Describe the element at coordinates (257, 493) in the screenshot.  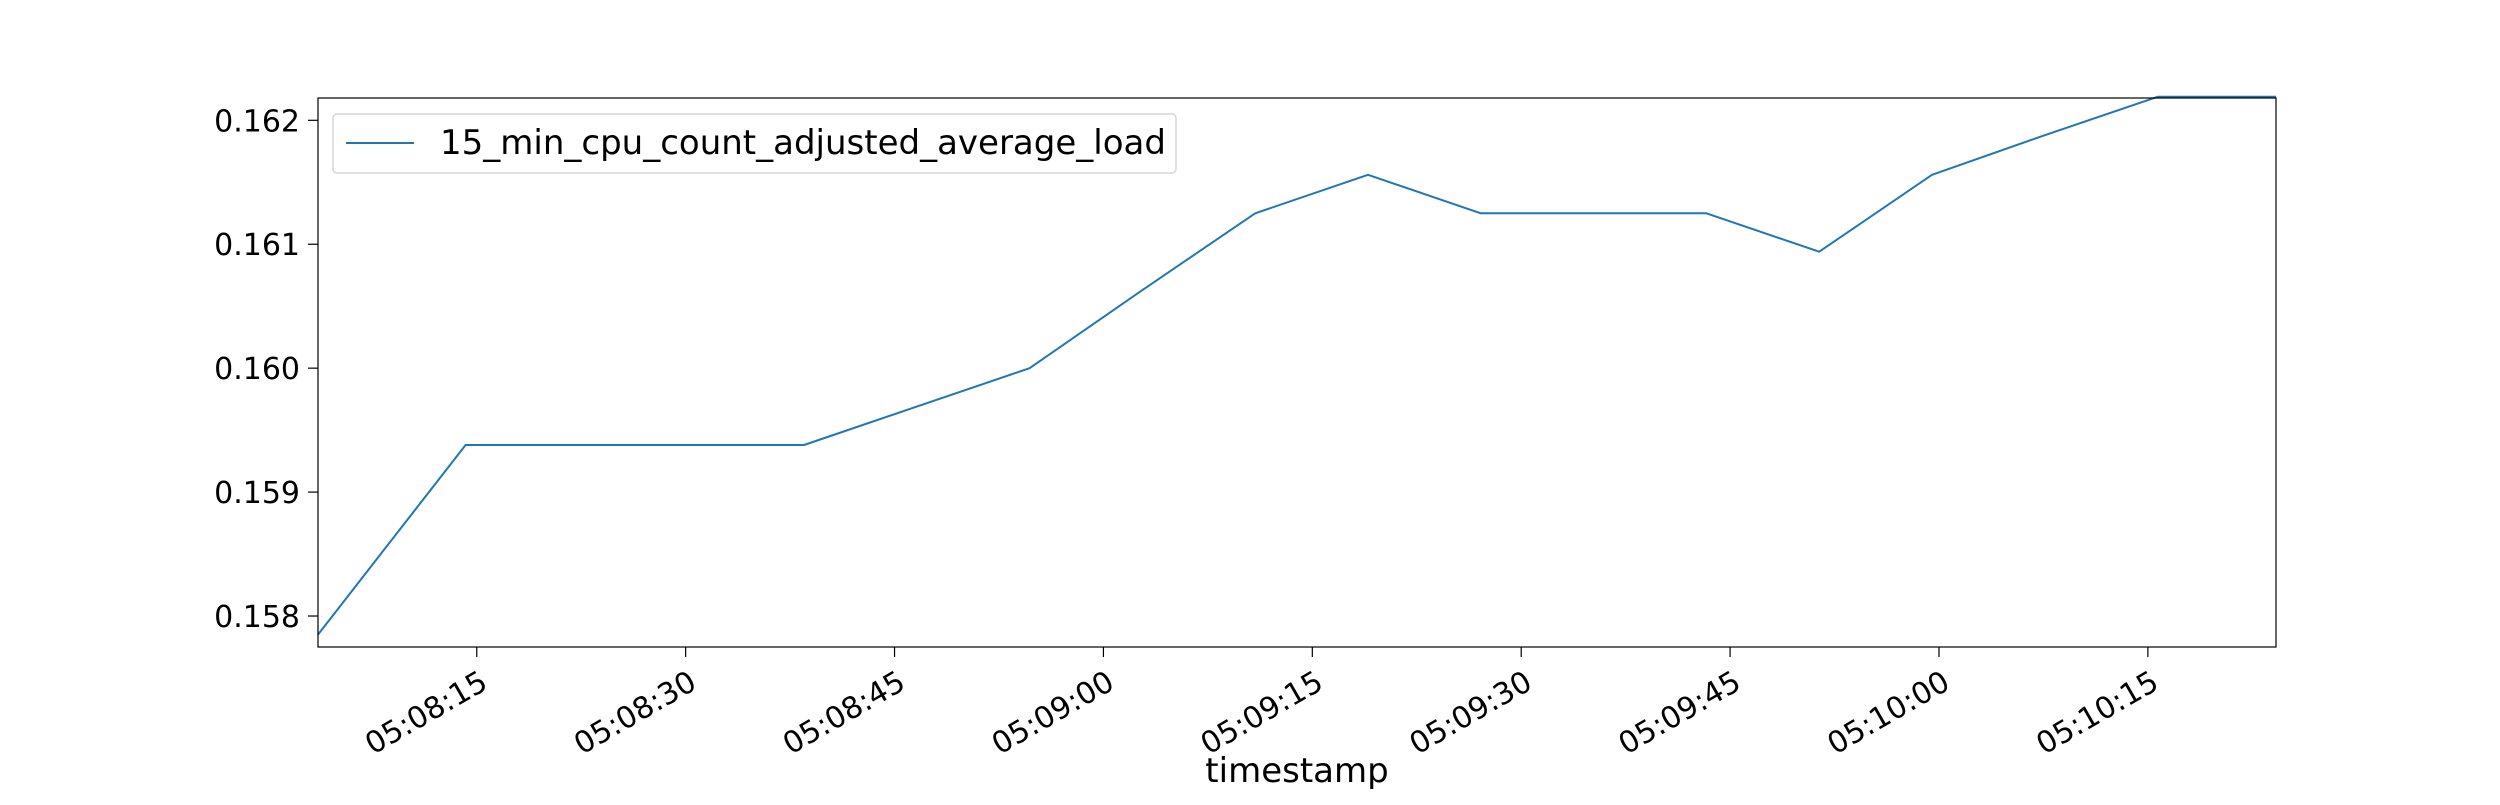
I see `y-tick-label: 0.159` at that location.